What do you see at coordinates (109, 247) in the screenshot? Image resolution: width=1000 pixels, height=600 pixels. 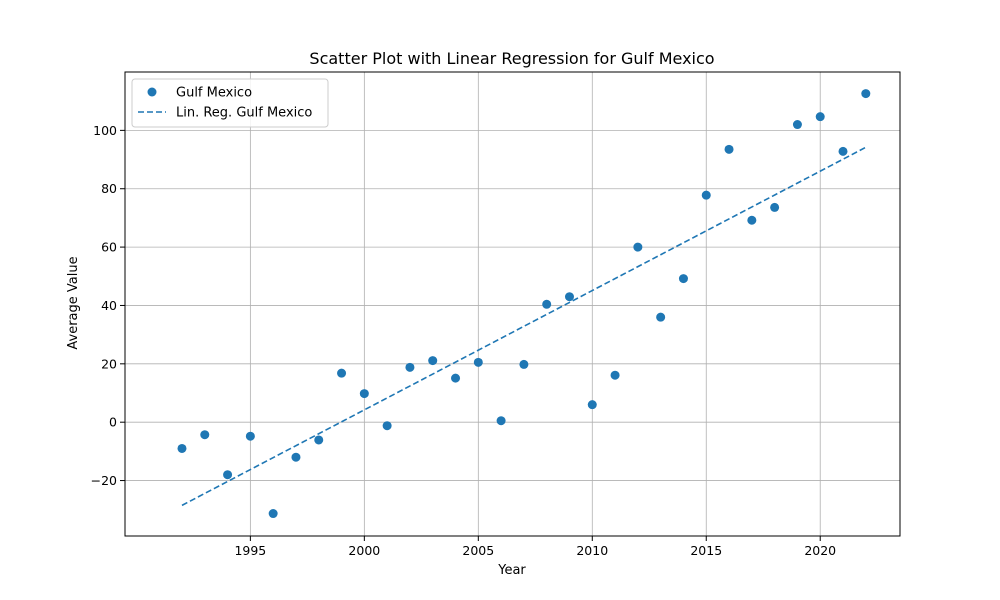 I see `y-tick-label: 60` at bounding box center [109, 247].